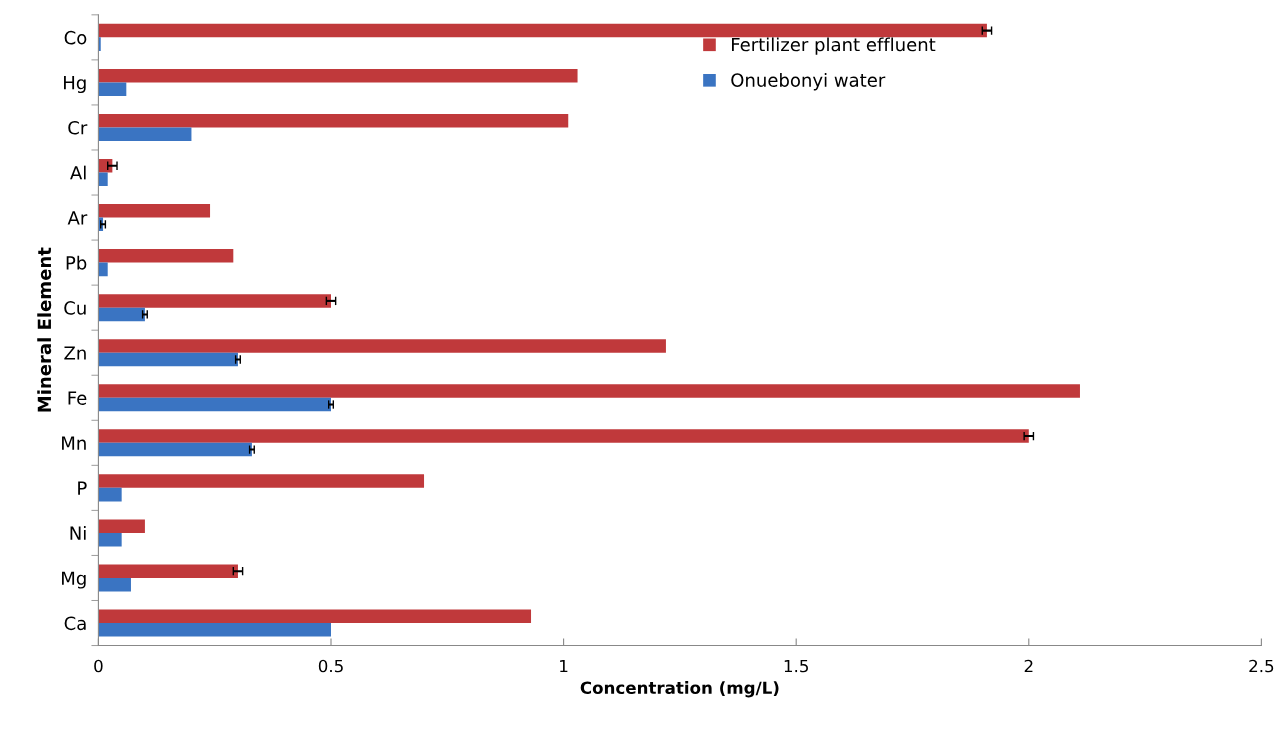  What do you see at coordinates (75, 353) in the screenshot?
I see `y-tick-label: Zn` at bounding box center [75, 353].